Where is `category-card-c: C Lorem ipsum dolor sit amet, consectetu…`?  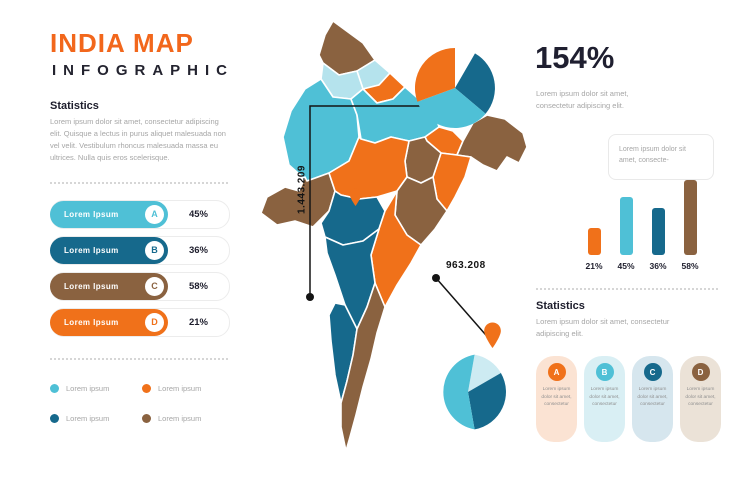
category-card-c: C Lorem ipsum dolor sit amet, consectetu… is located at coordinates (652, 399).